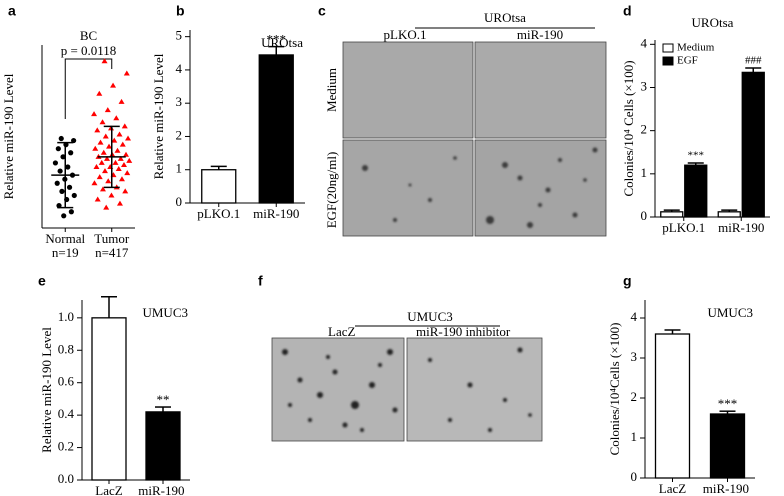  What do you see at coordinates (88, 35) in the screenshot?
I see `chart-title: BC` at bounding box center [88, 35].